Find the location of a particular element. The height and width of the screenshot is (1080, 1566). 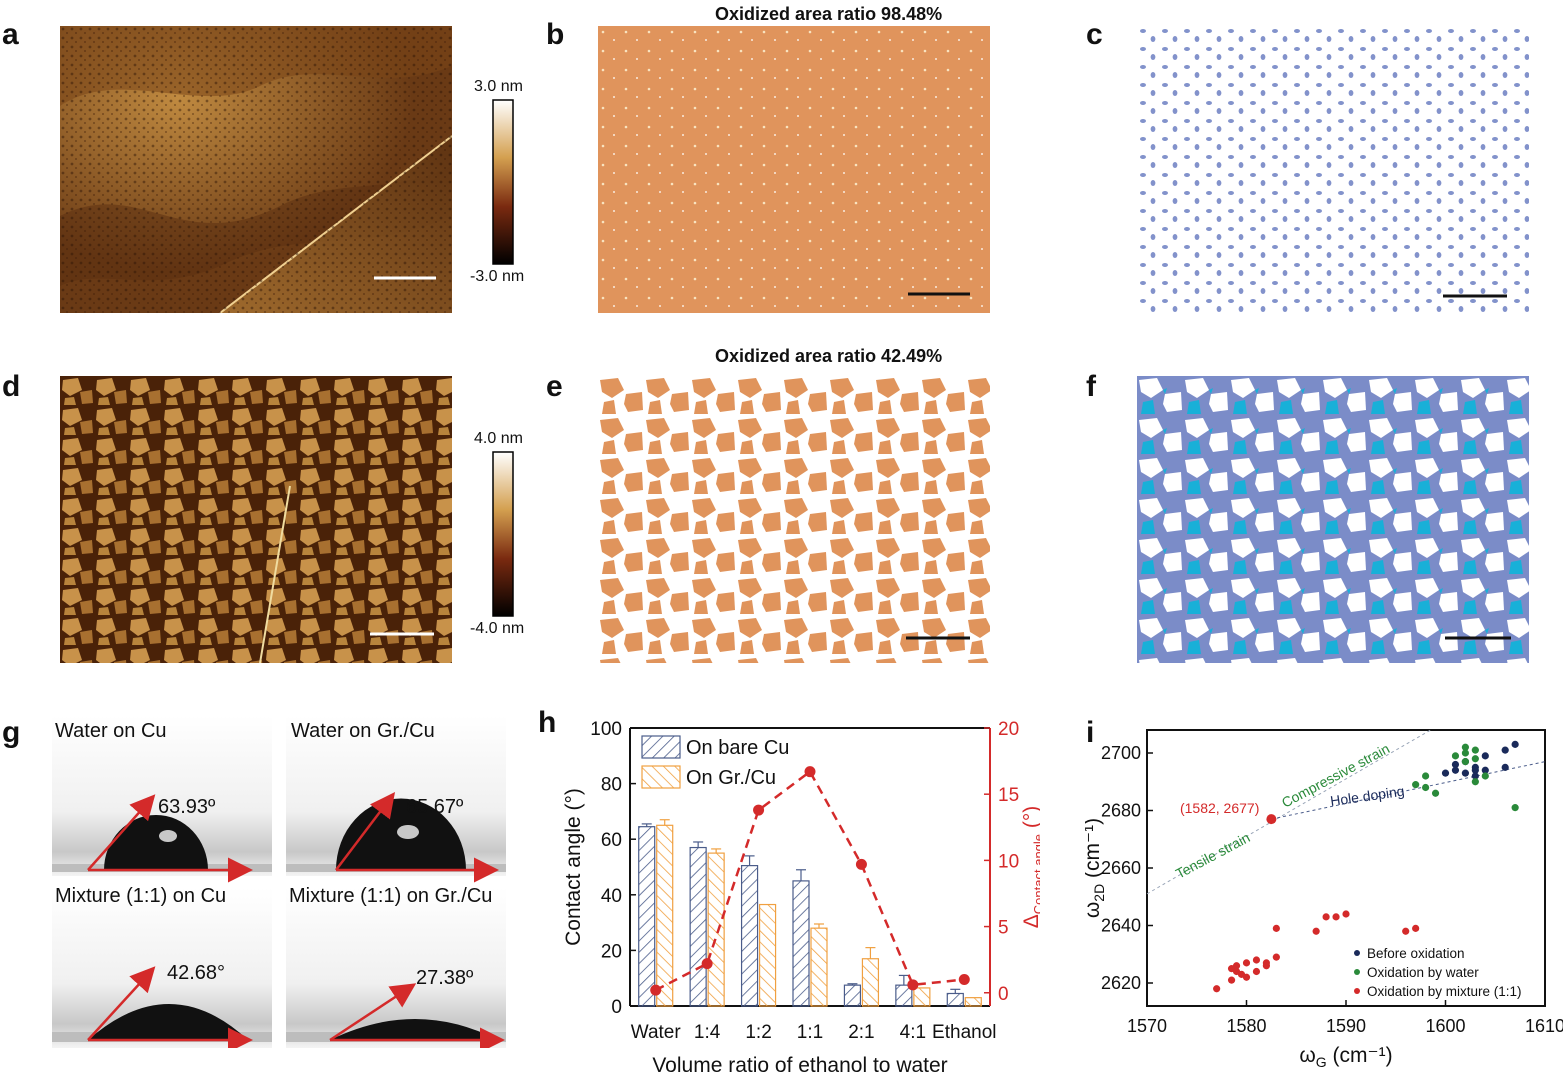

colorbar-d-max: 4.0 nm is located at coordinates (498, 438).